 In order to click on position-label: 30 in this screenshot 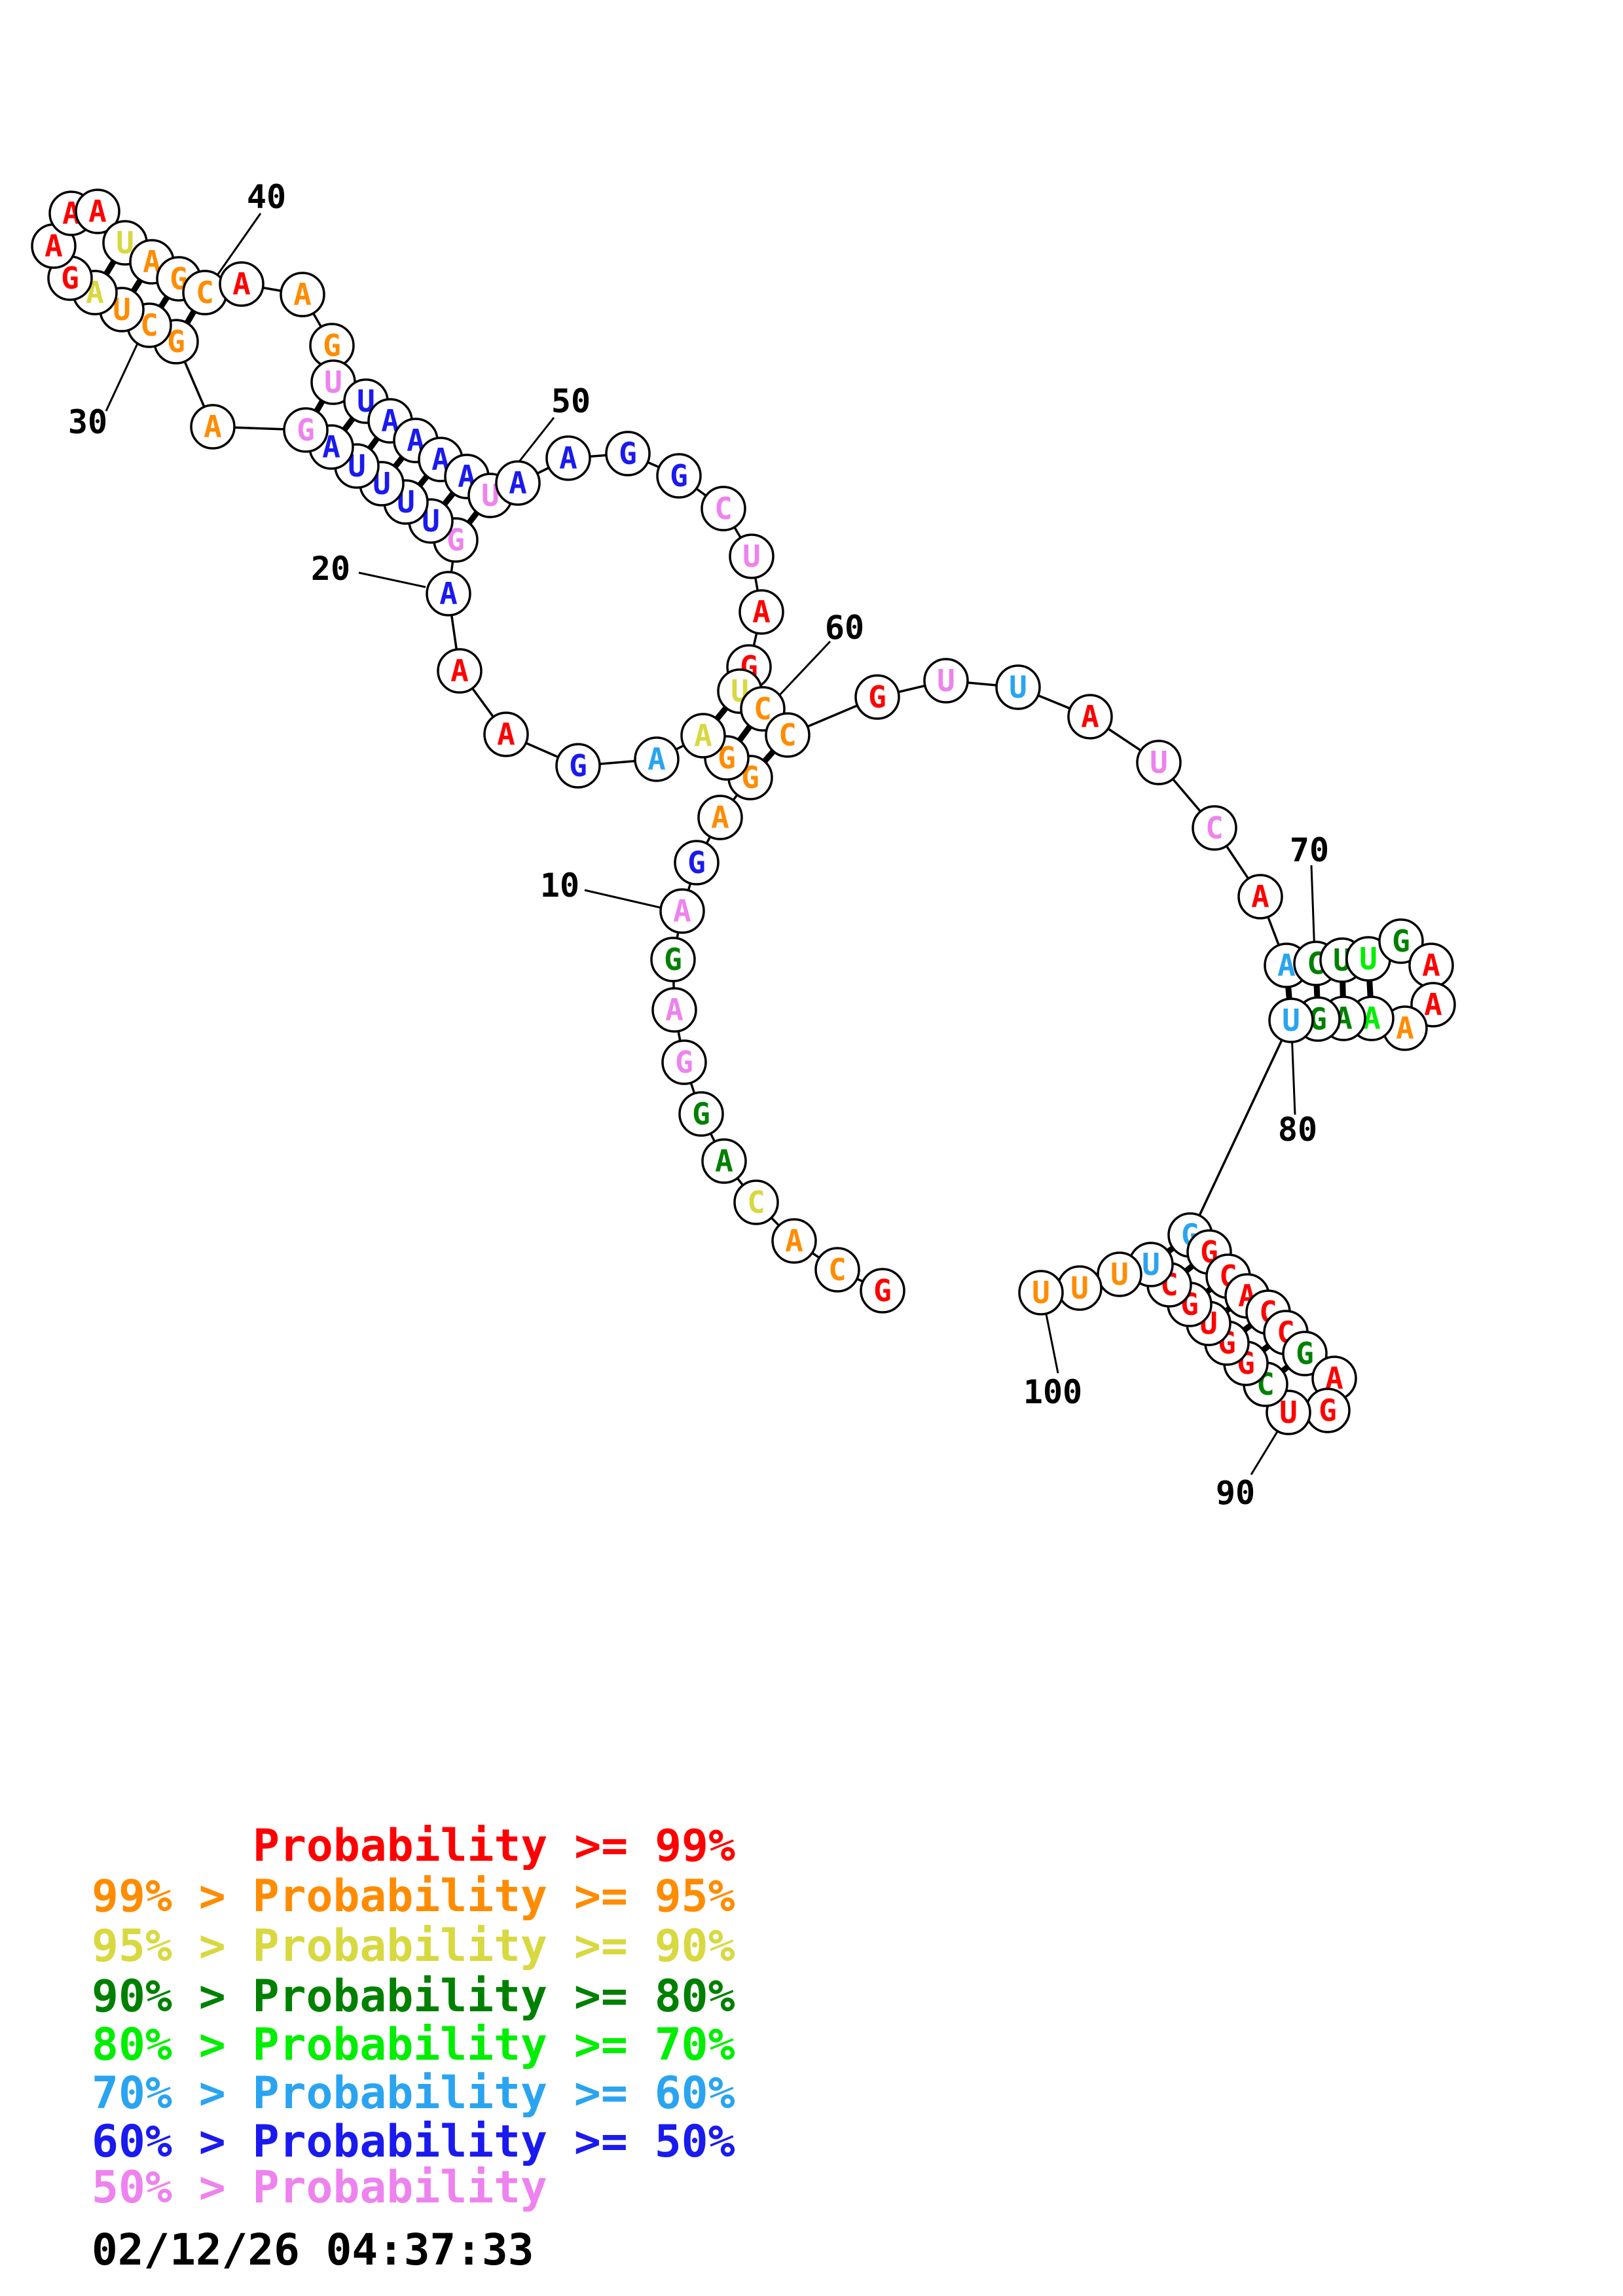, I will do `click(87, 422)`.